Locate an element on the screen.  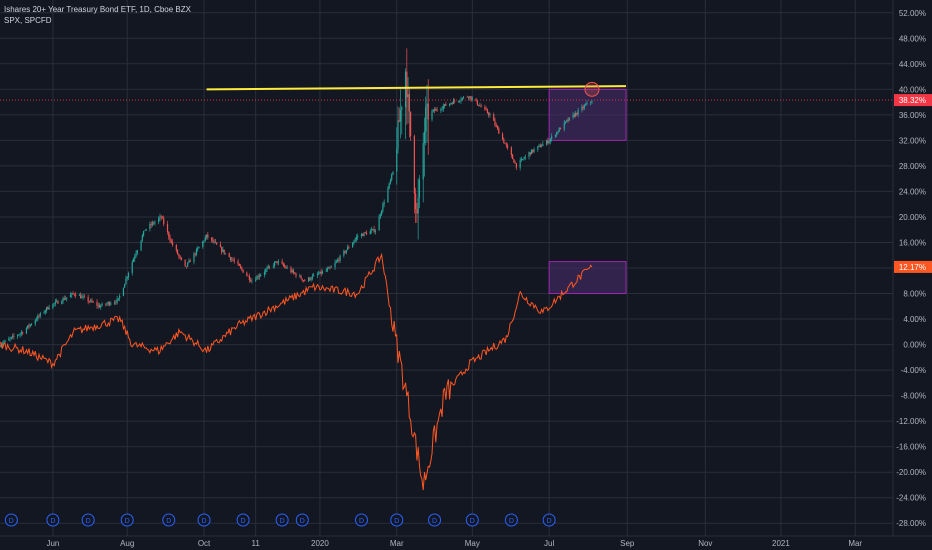
y-tick-label: -16.00% is located at coordinates (911, 447).